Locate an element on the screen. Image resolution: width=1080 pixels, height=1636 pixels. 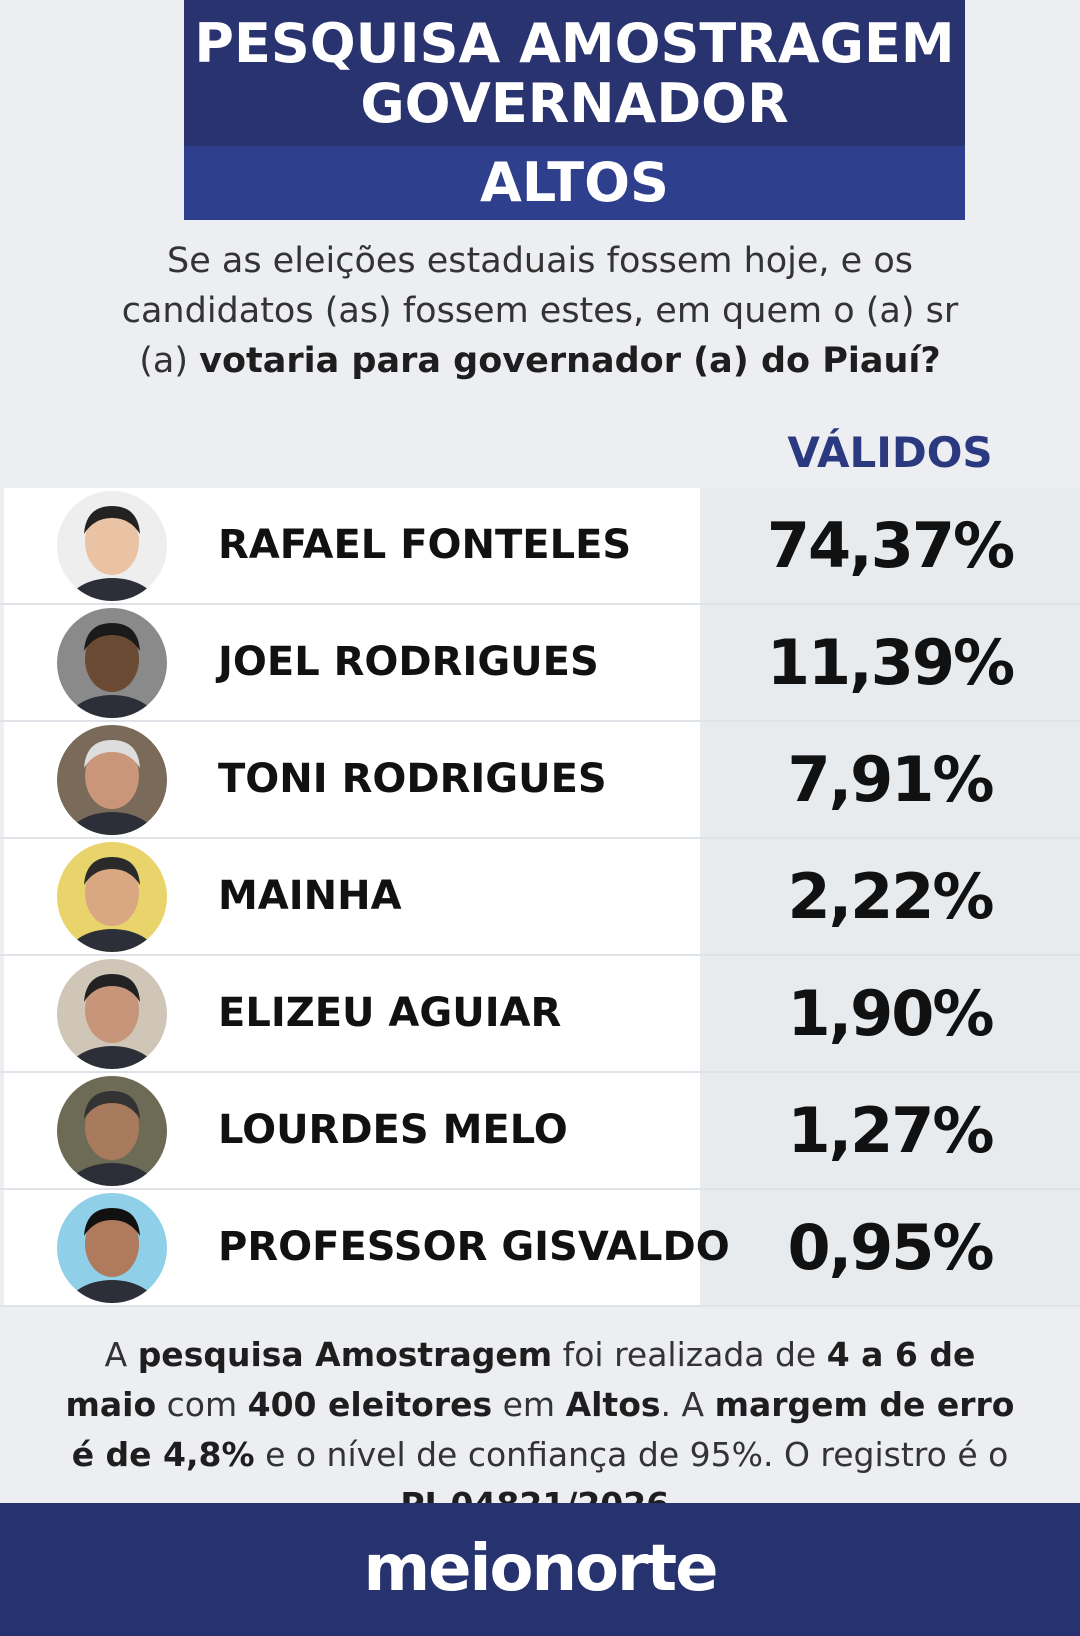
candidate-value: 2,22% is located at coordinates (890, 896).